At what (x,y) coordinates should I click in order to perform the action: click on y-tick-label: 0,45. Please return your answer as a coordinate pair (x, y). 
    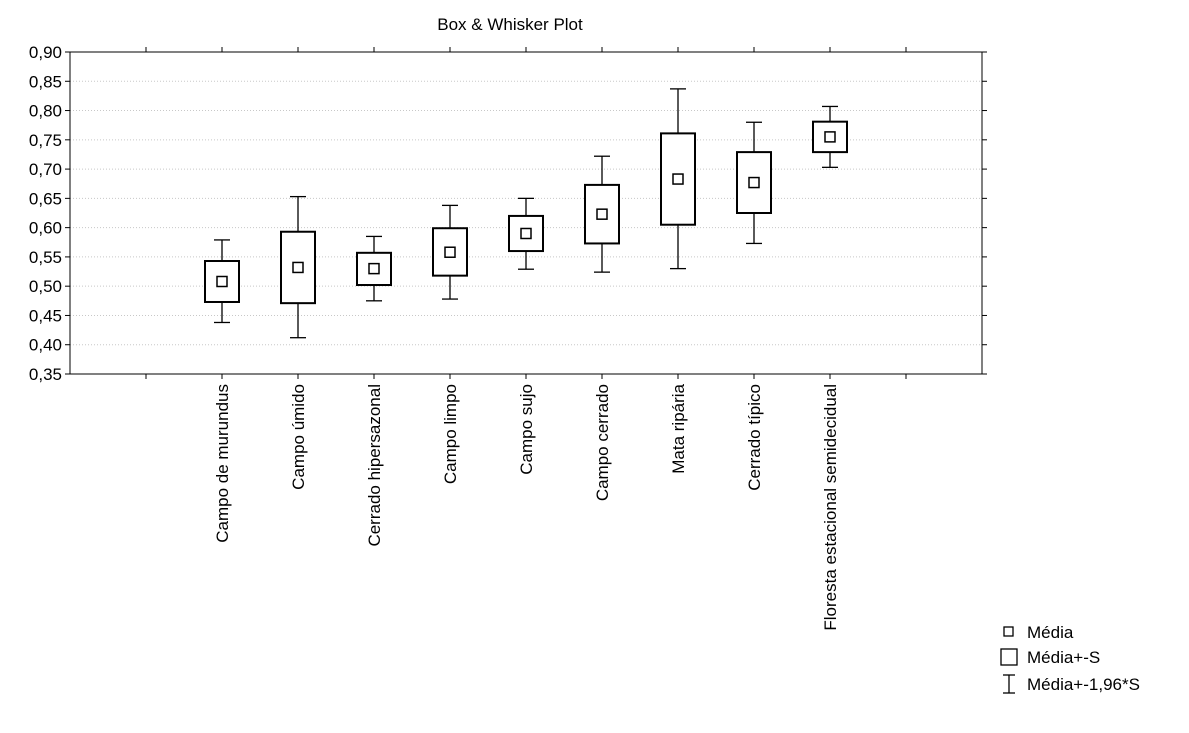
    Looking at the image, I should click on (45, 315).